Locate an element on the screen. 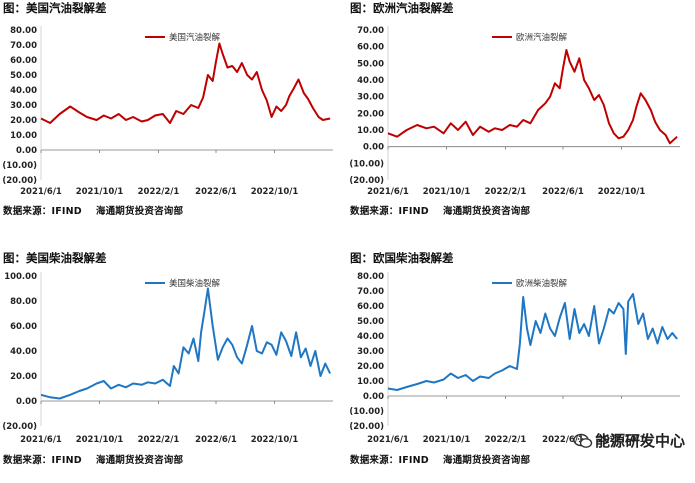 Image resolution: width=695 pixels, height=483 pixels. watermark: 能源研发中心 is located at coordinates (629, 440).